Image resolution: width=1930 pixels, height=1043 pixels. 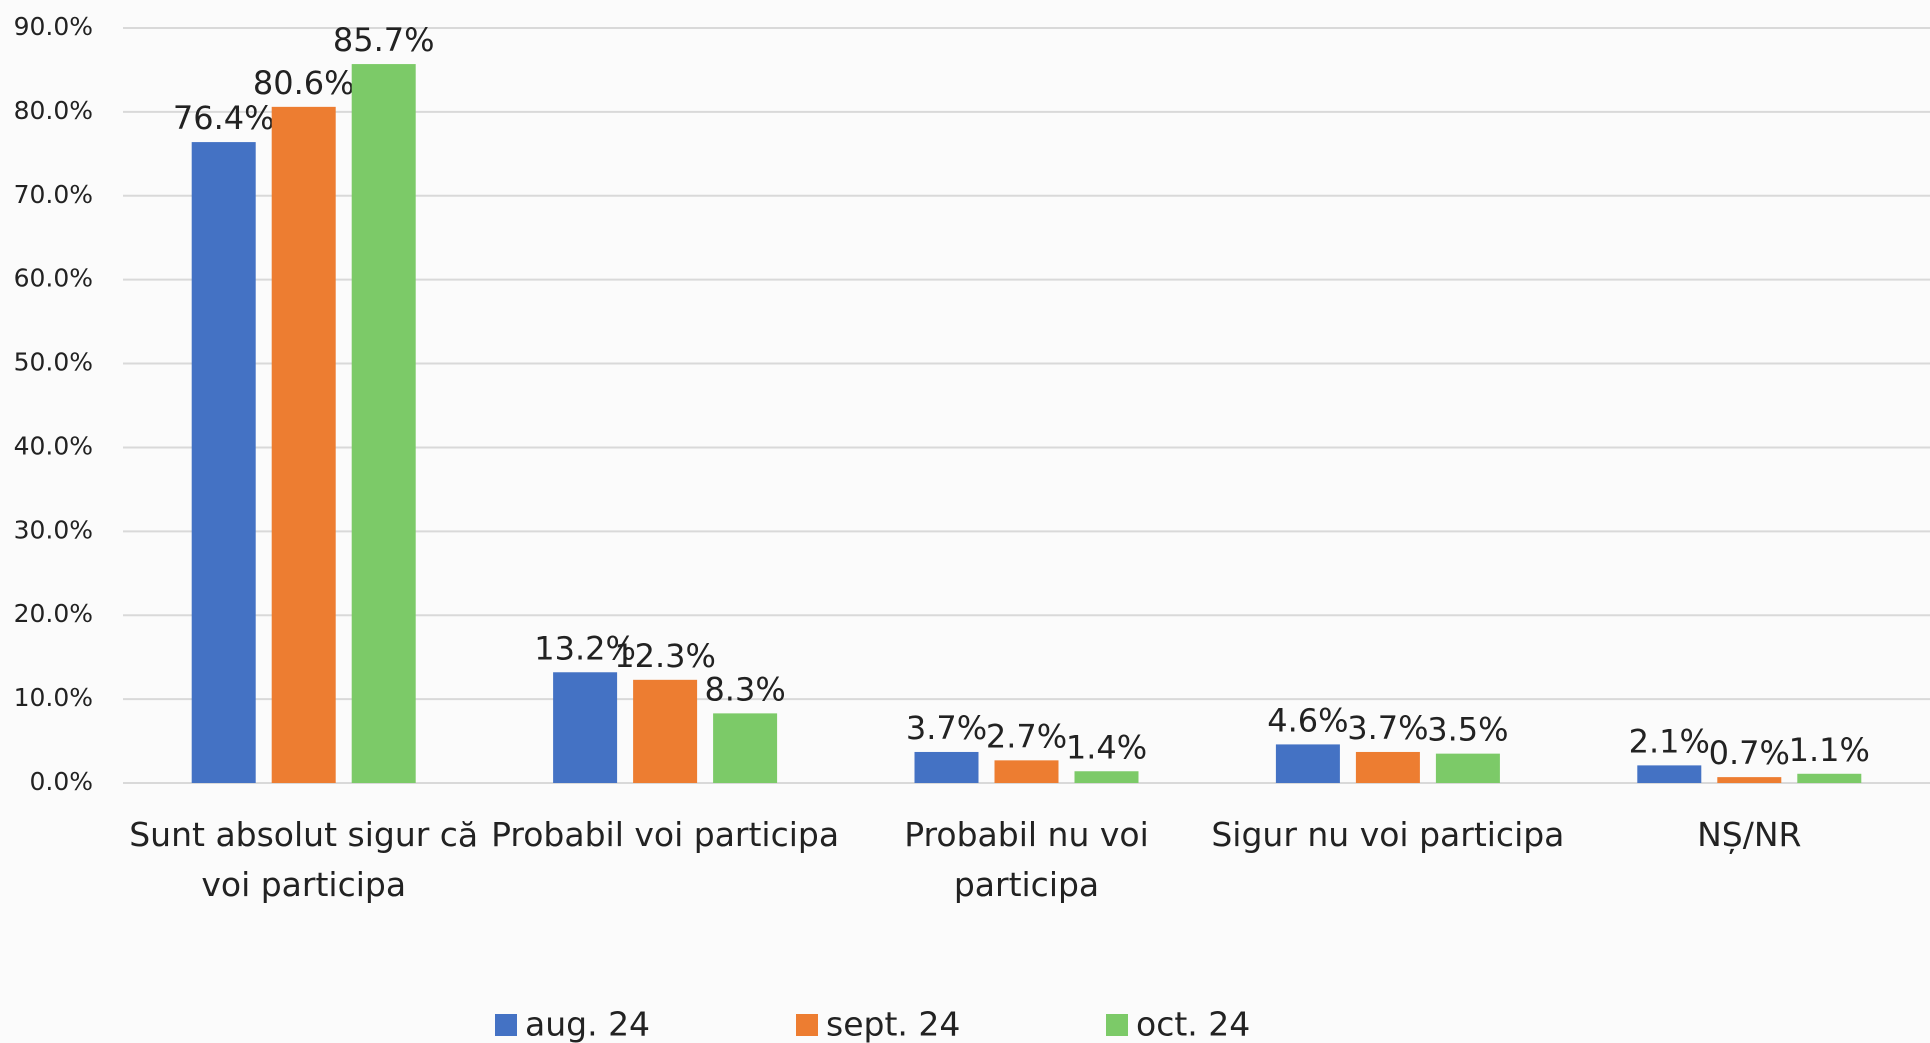 What do you see at coordinates (61, 781) in the screenshot?
I see `y-tick-label: 0.0%` at bounding box center [61, 781].